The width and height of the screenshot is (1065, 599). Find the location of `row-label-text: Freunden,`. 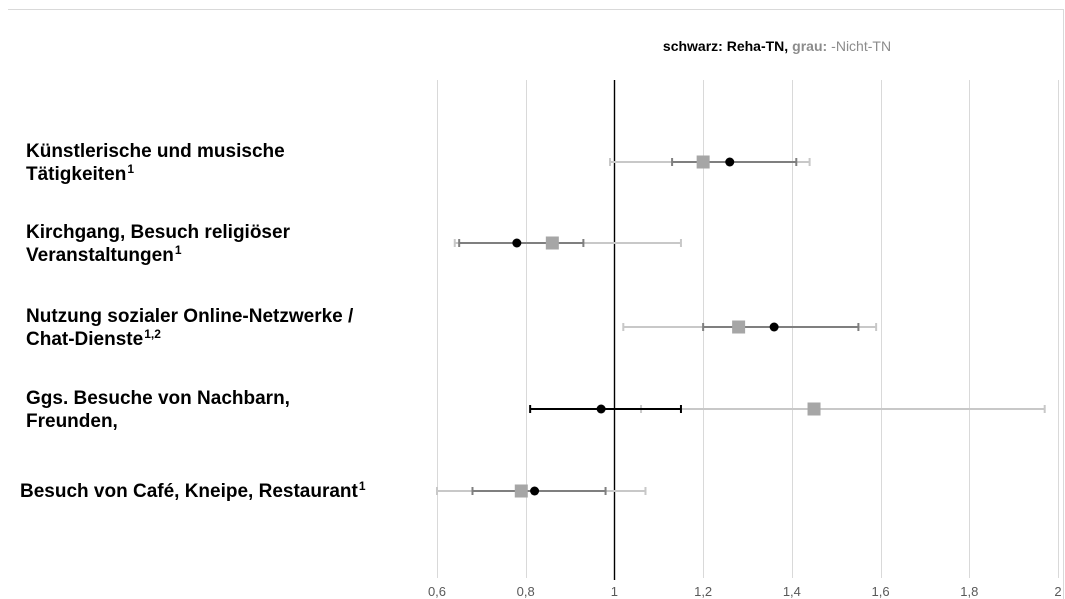

row-label-text: Freunden, is located at coordinates (72, 421).